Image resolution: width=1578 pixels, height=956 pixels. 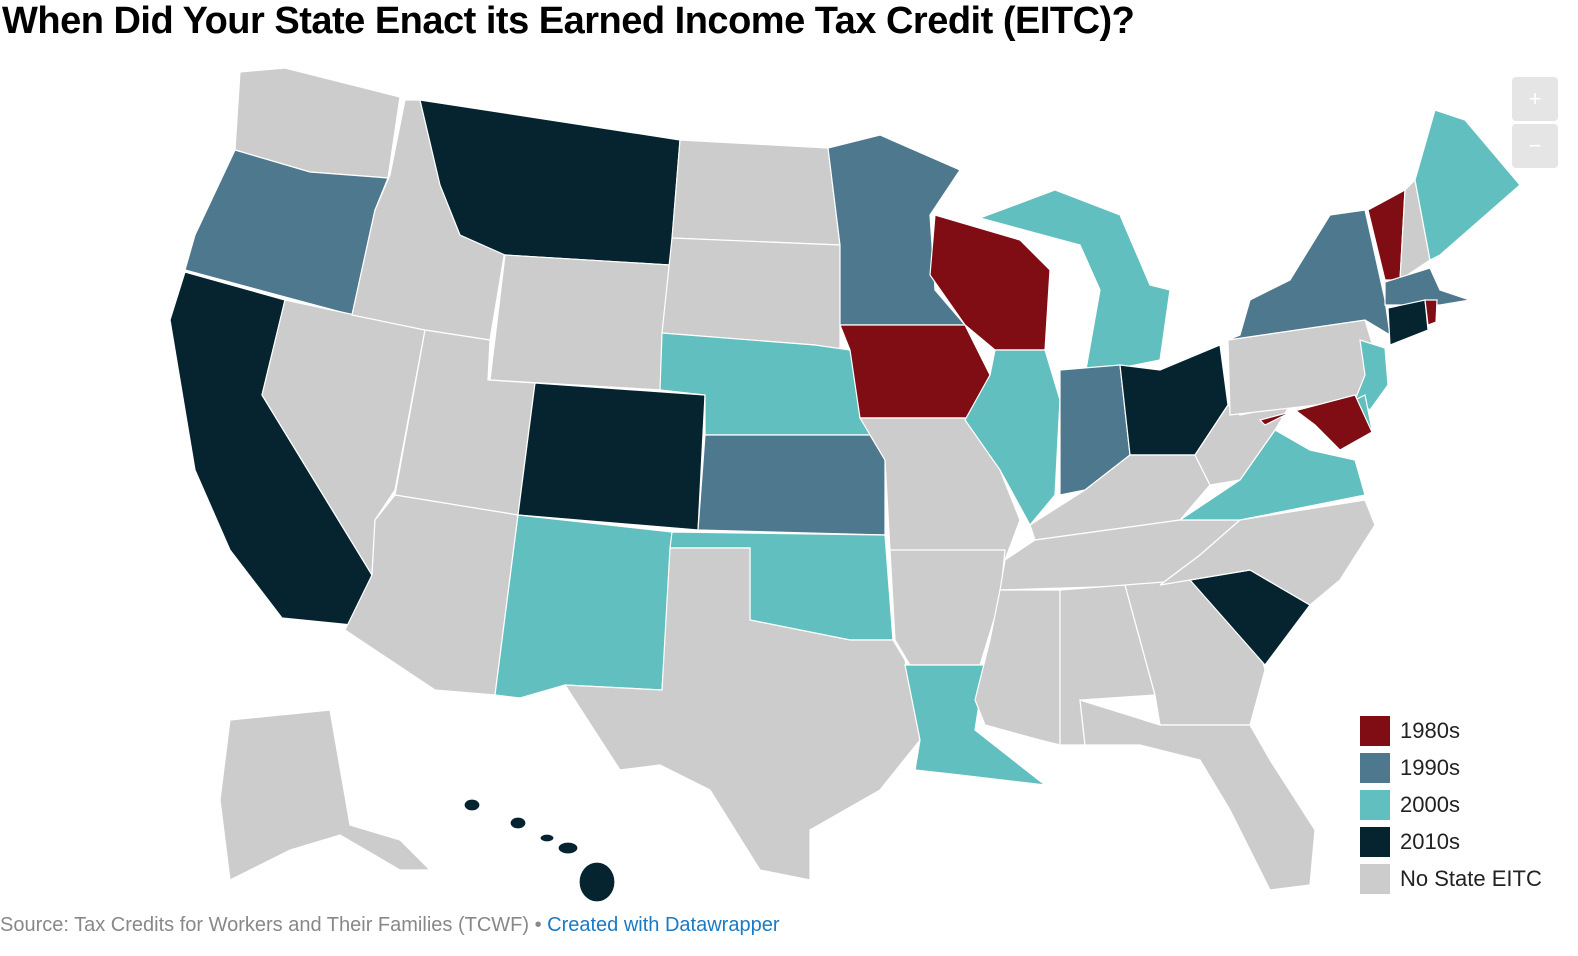 What do you see at coordinates (663, 925) in the screenshot?
I see `credit-link: Created with Datawrapper` at bounding box center [663, 925].